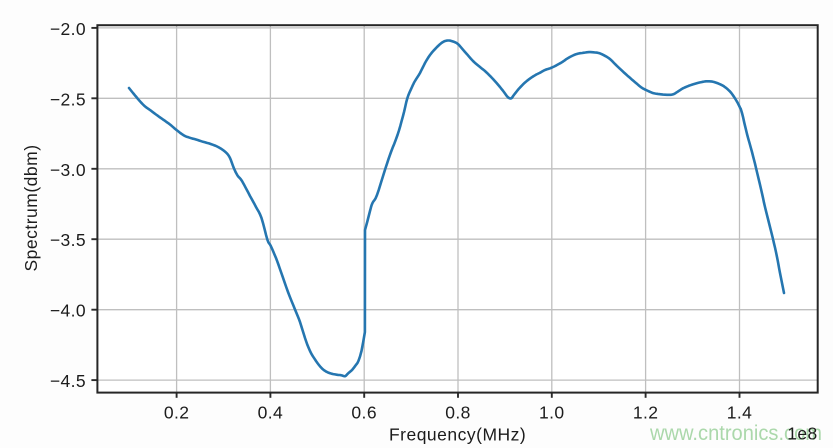 The image size is (833, 448). Describe the element at coordinates (458, 413) in the screenshot. I see `svg-text: 0.8` at that location.